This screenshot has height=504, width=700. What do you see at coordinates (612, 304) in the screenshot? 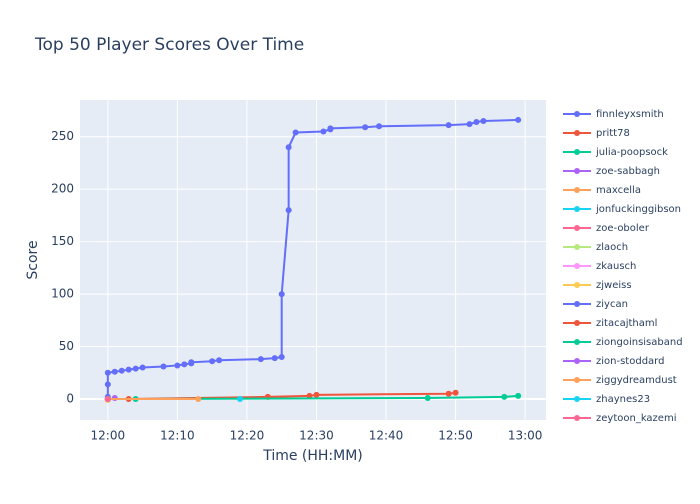
I see `legend-label: ziycan` at bounding box center [612, 304].